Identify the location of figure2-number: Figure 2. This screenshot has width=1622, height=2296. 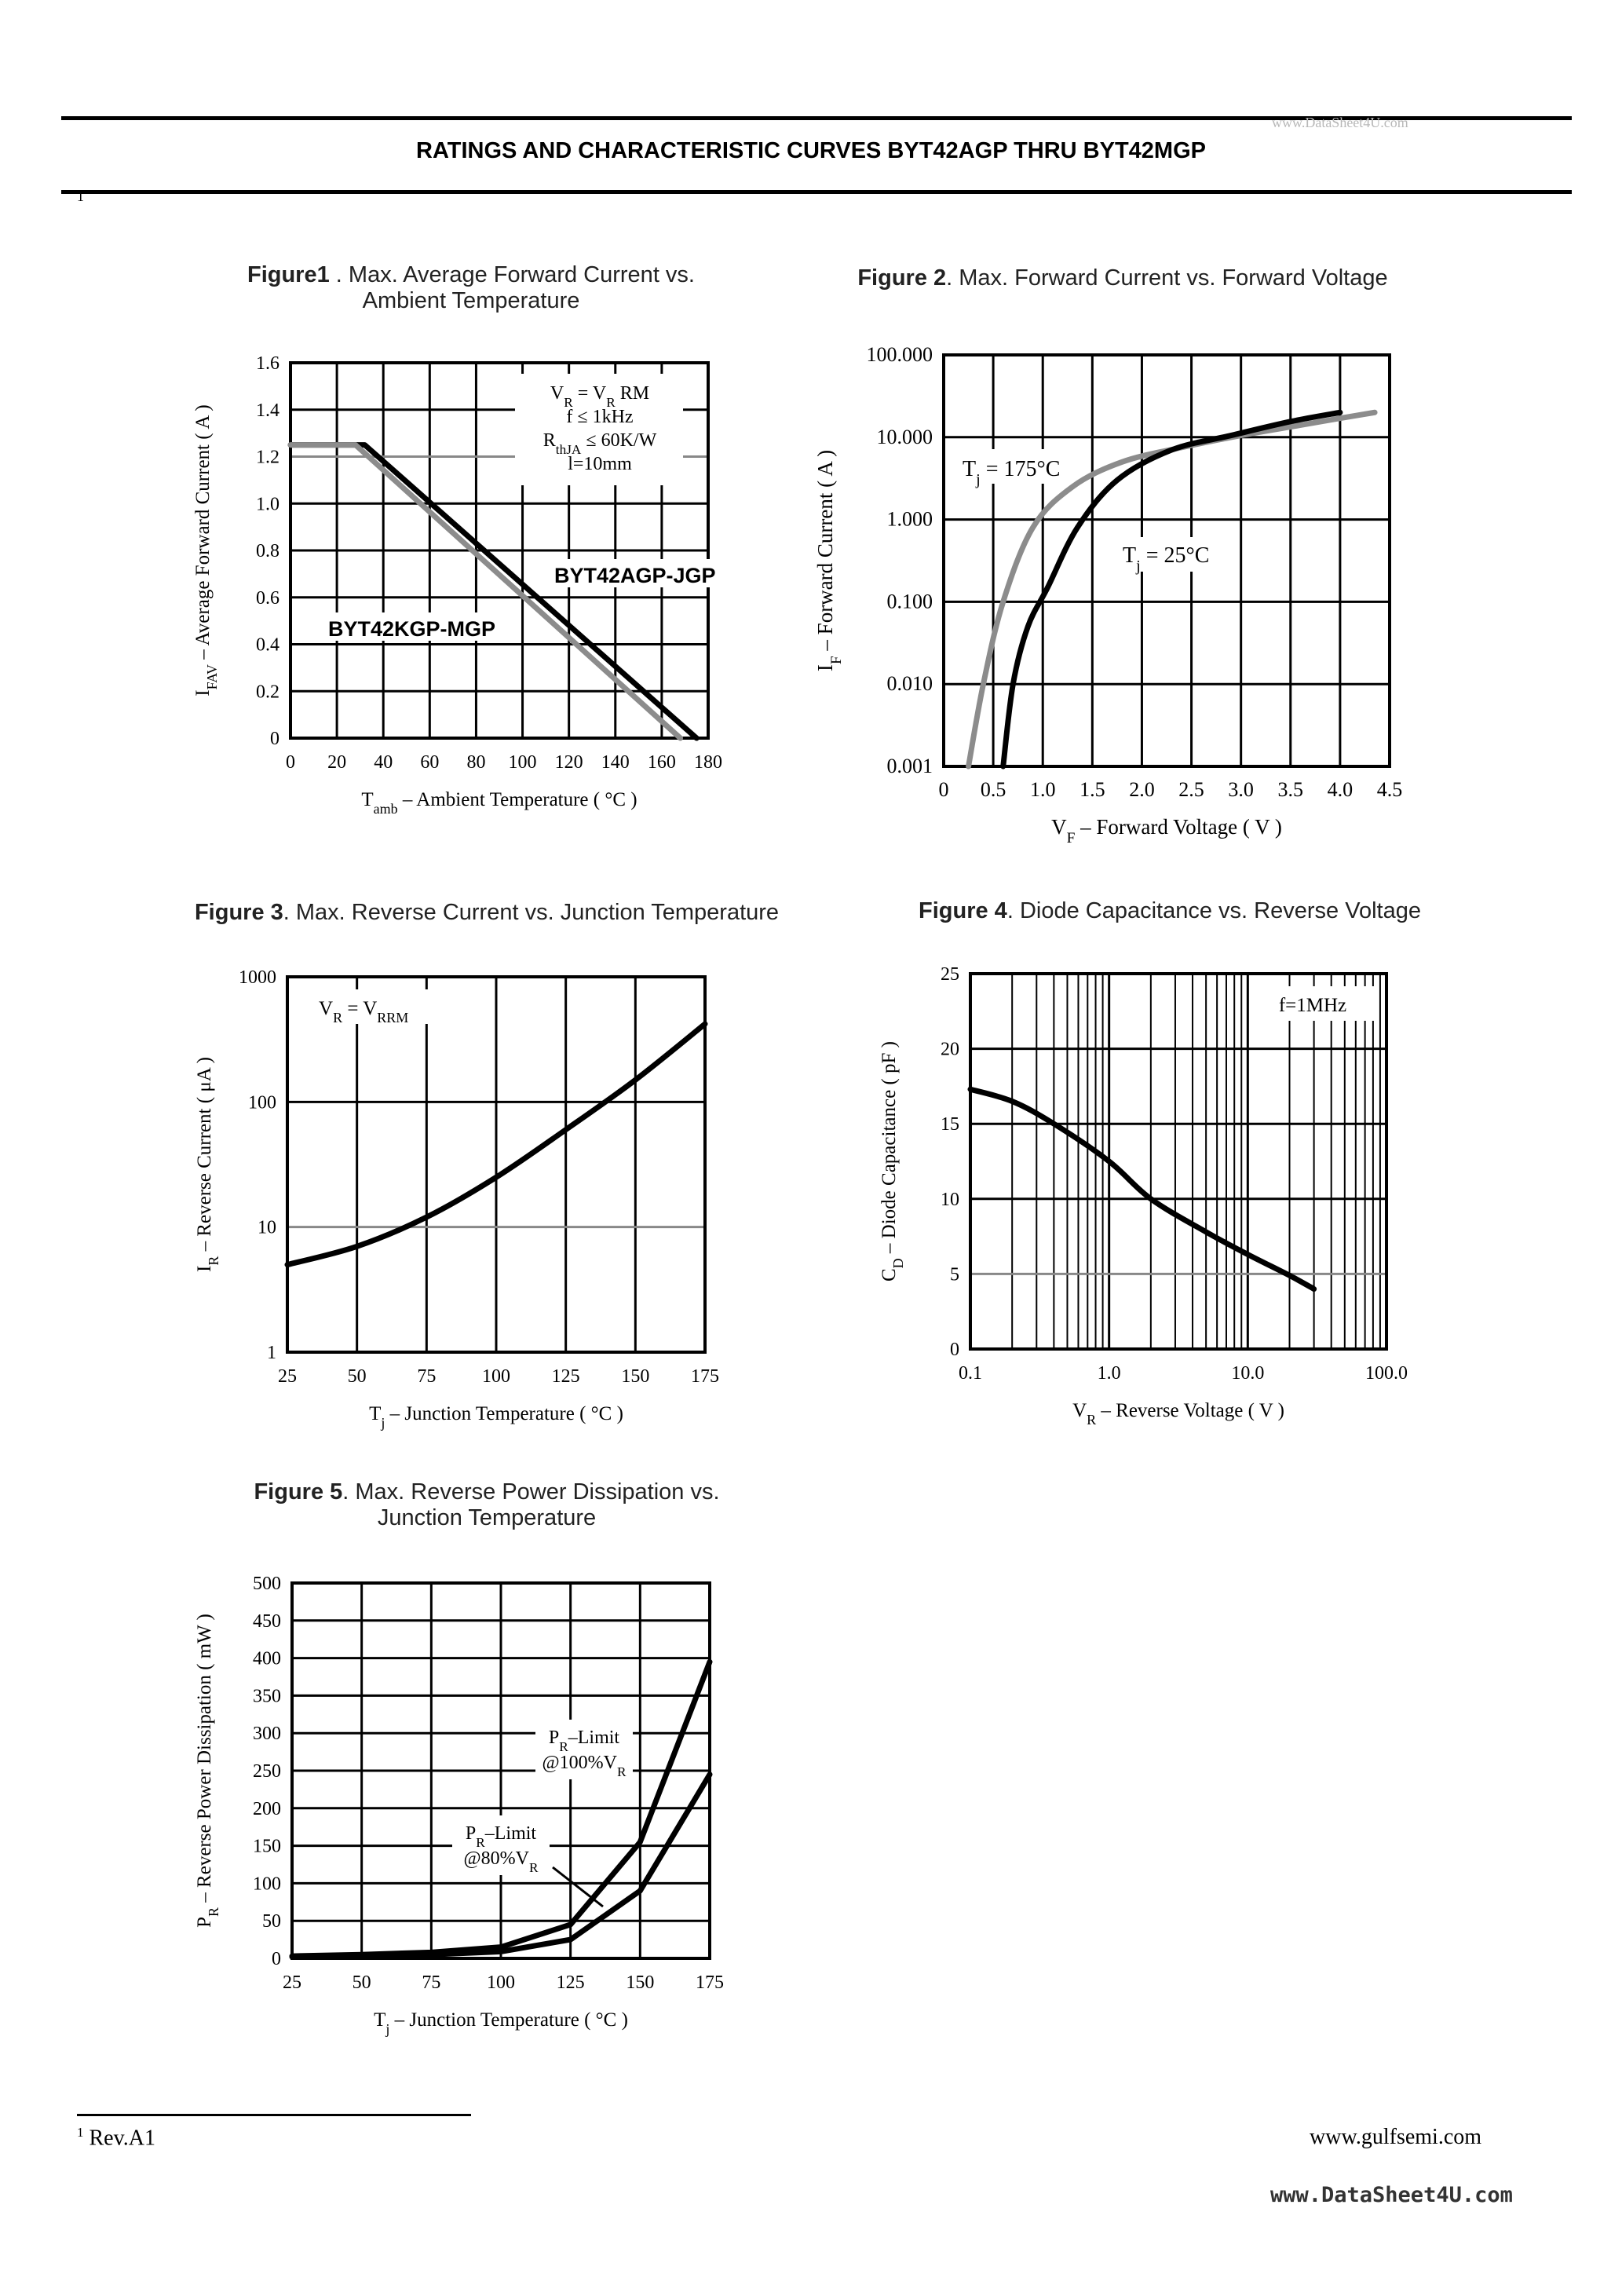
(902, 278).